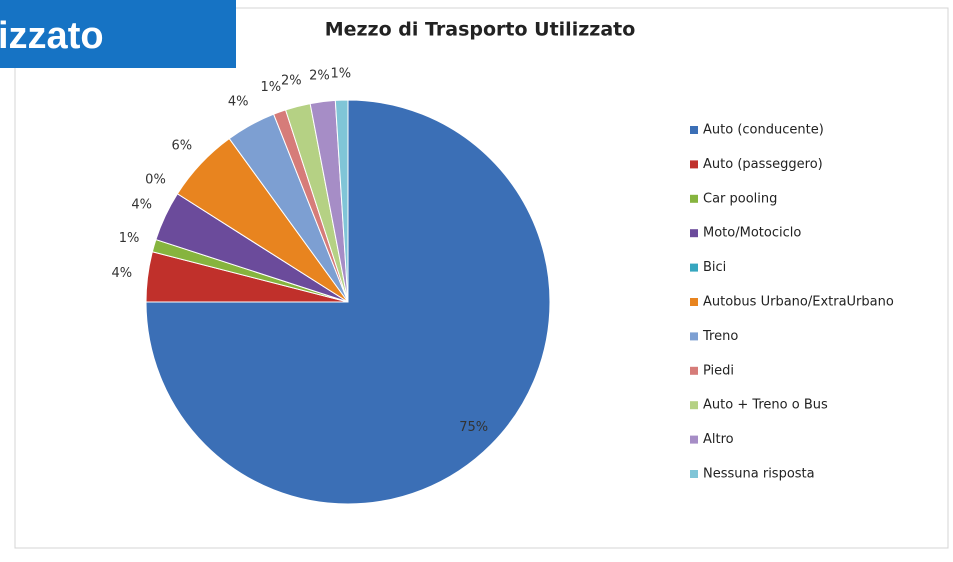 The height and width of the screenshot is (562, 953). What do you see at coordinates (720, 336) in the screenshot?
I see `legend-label: Treno` at bounding box center [720, 336].